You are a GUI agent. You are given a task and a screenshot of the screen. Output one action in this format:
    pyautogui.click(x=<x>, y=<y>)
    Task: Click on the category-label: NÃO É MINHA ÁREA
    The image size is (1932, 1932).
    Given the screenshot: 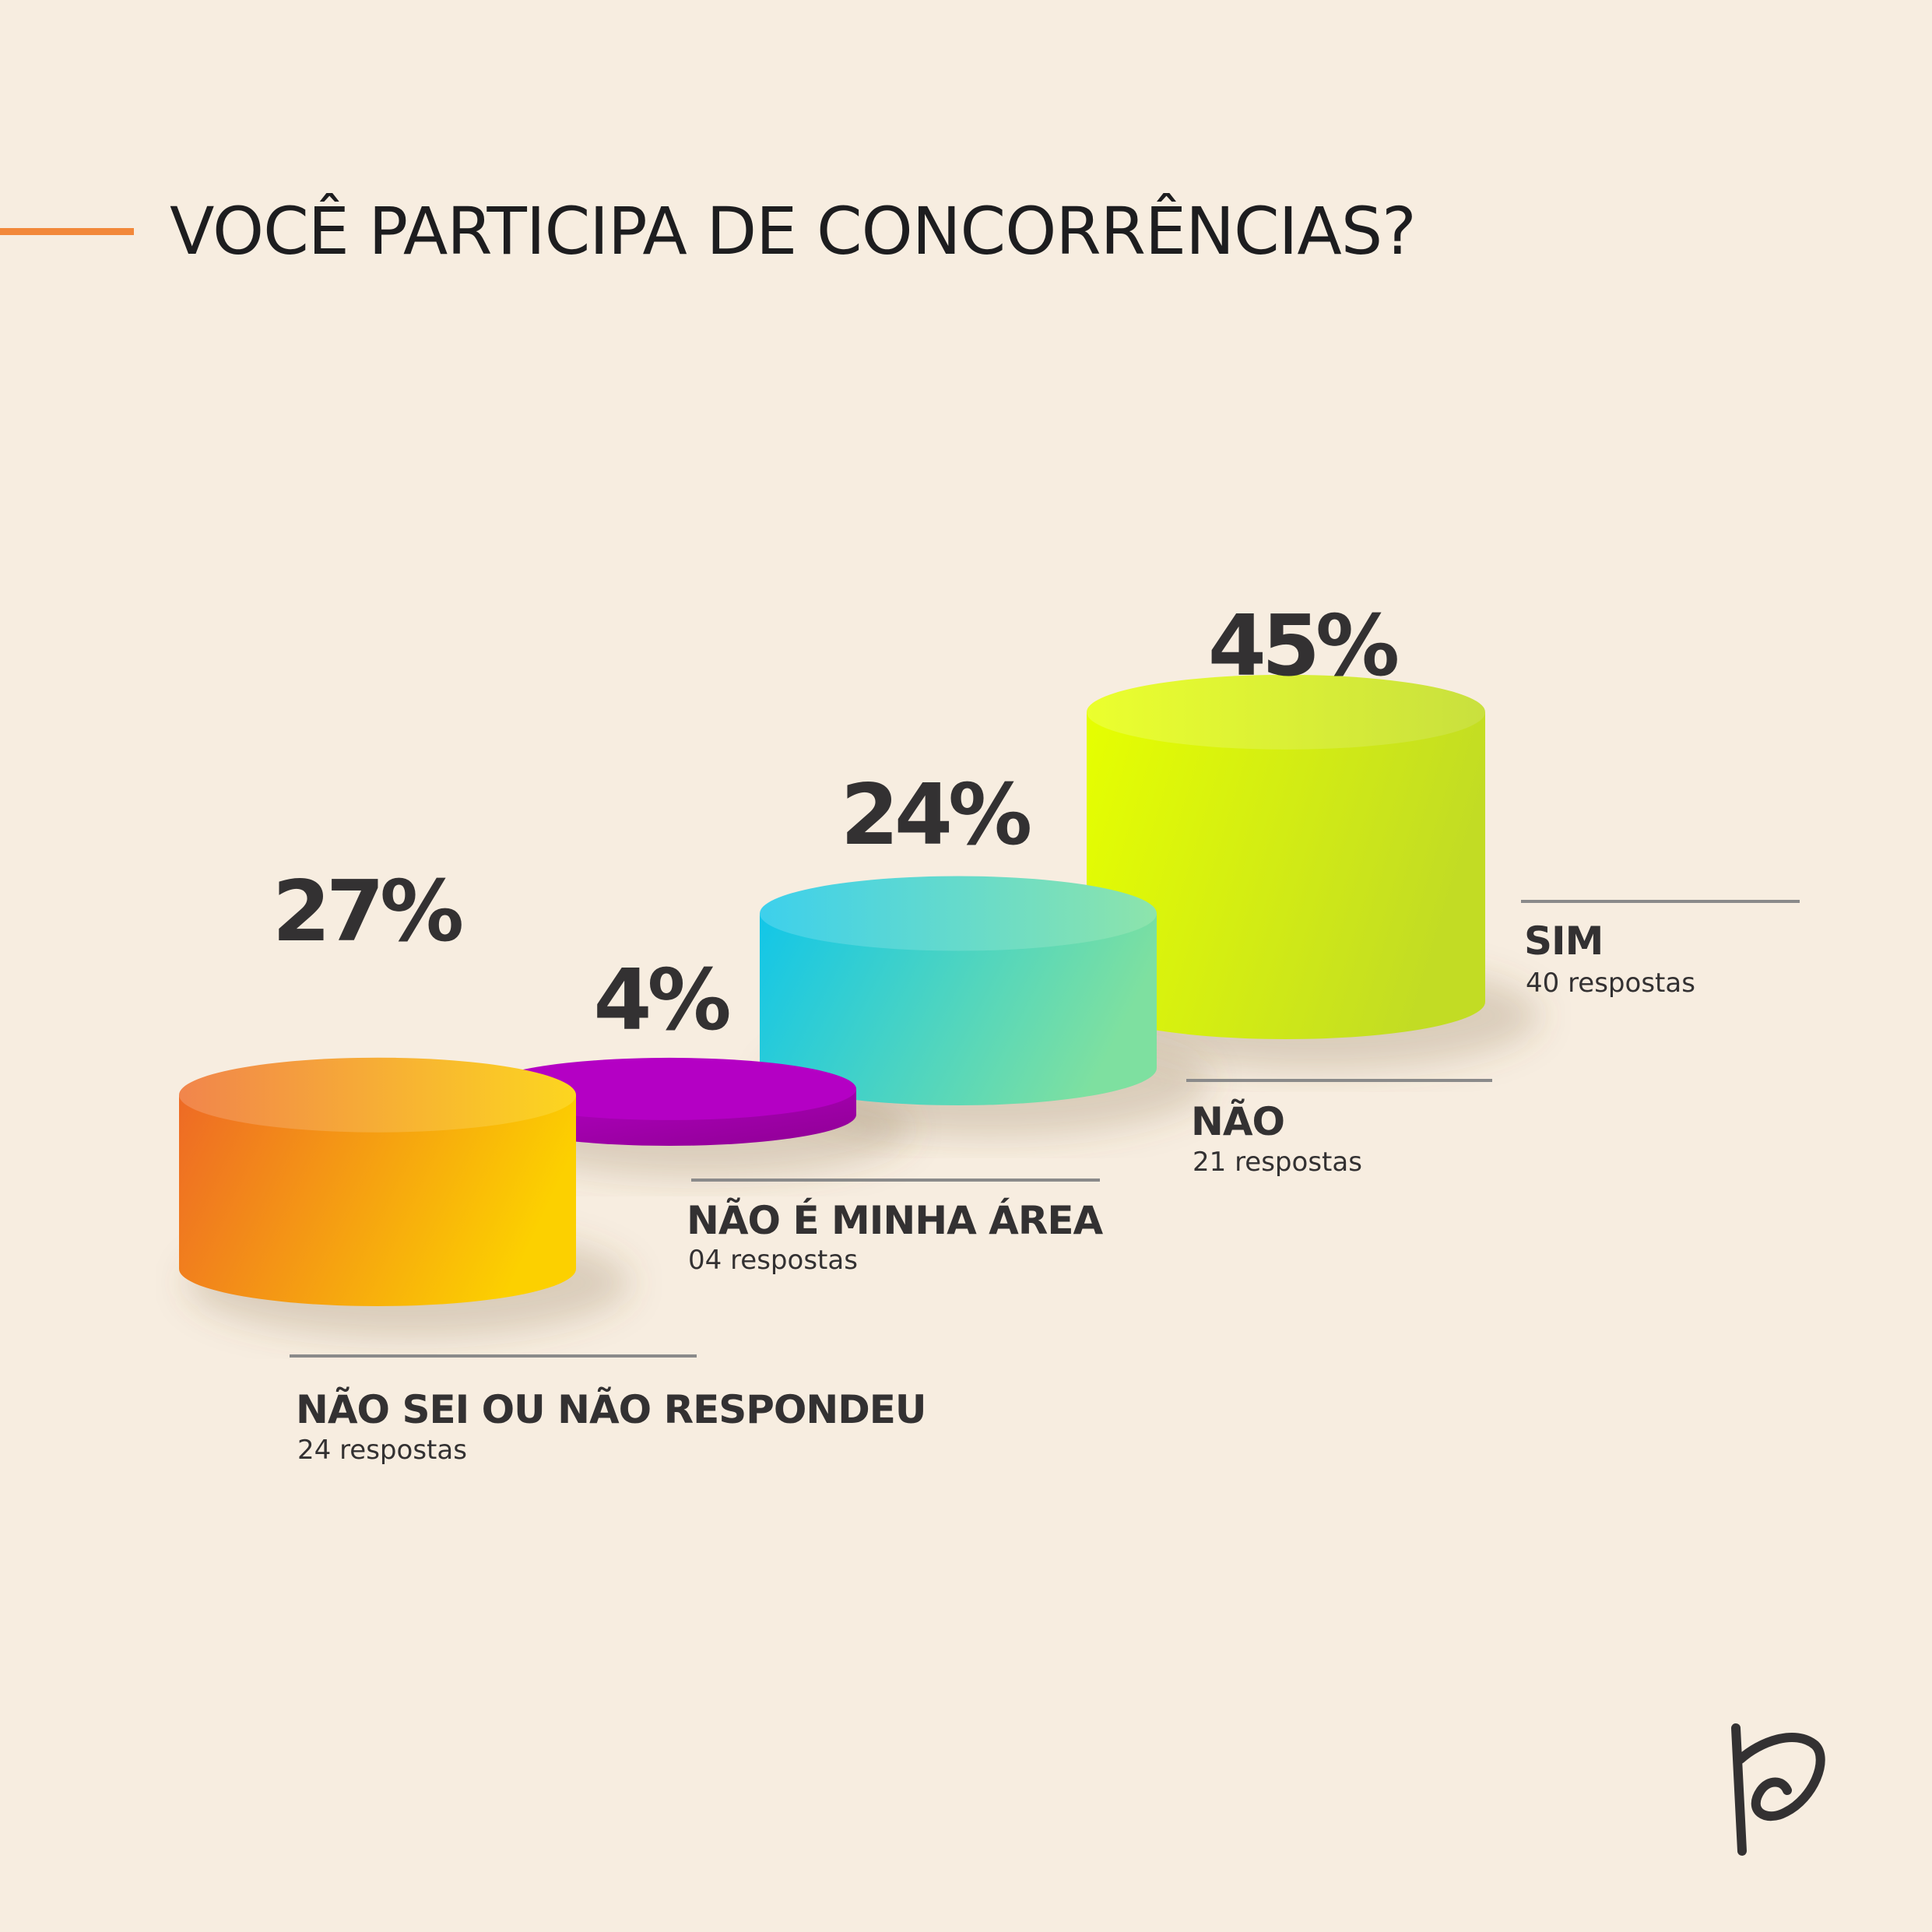 What is the action you would take?
    pyautogui.click(x=895, y=1220)
    